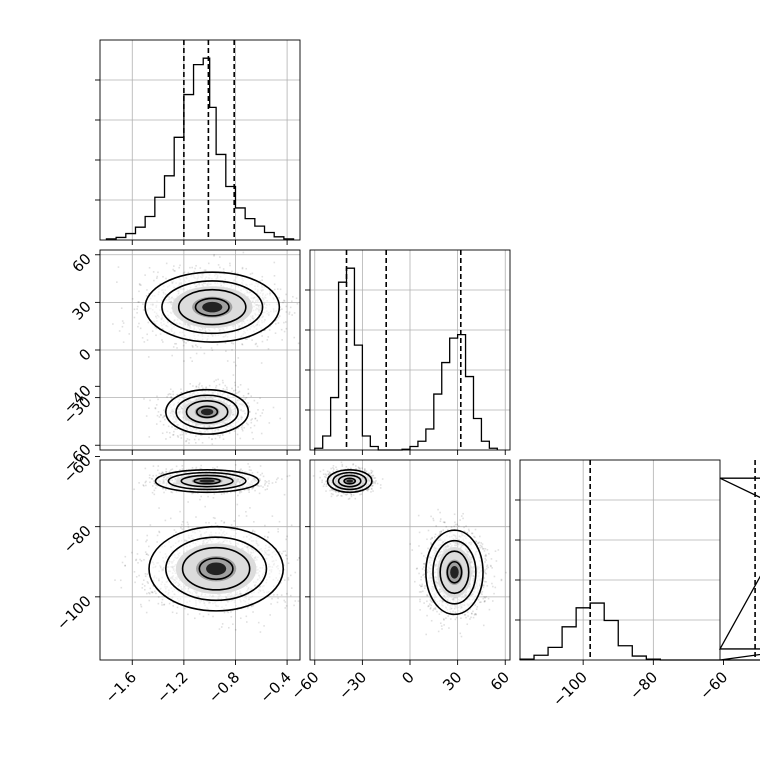 The image size is (760, 760). I want to click on contour-line, so click(207, 411).